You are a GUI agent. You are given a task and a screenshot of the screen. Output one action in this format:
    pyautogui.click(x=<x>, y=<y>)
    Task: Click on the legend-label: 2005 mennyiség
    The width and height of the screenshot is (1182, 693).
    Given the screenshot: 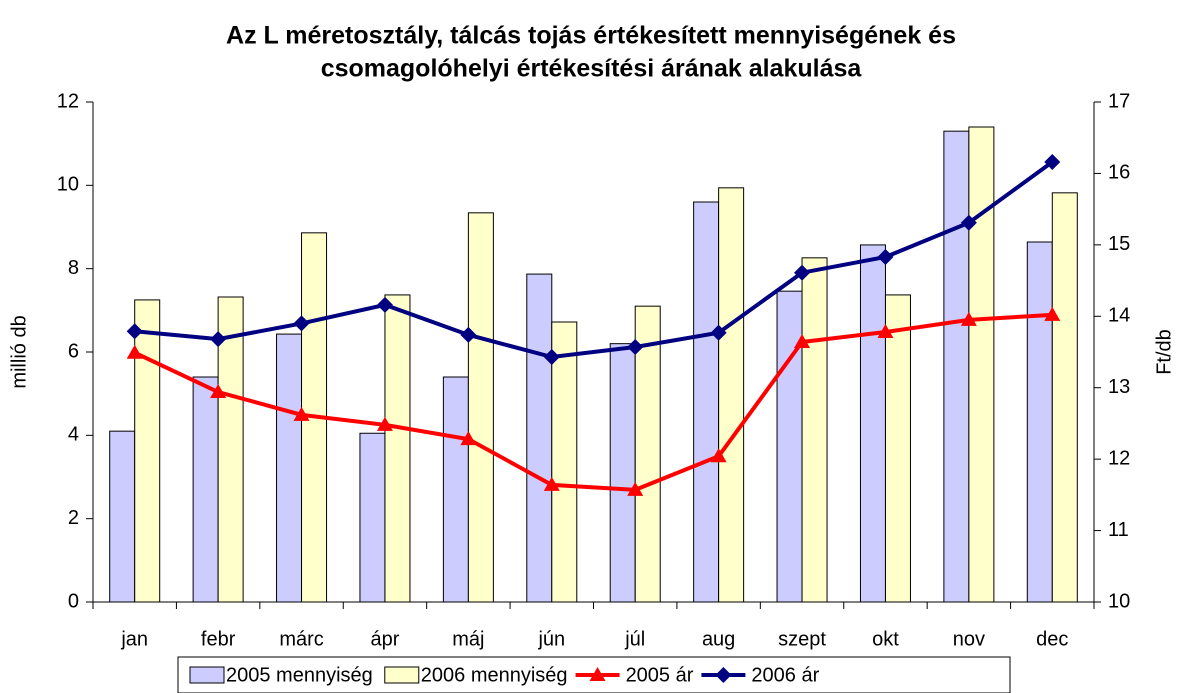 What is the action you would take?
    pyautogui.click(x=299, y=675)
    